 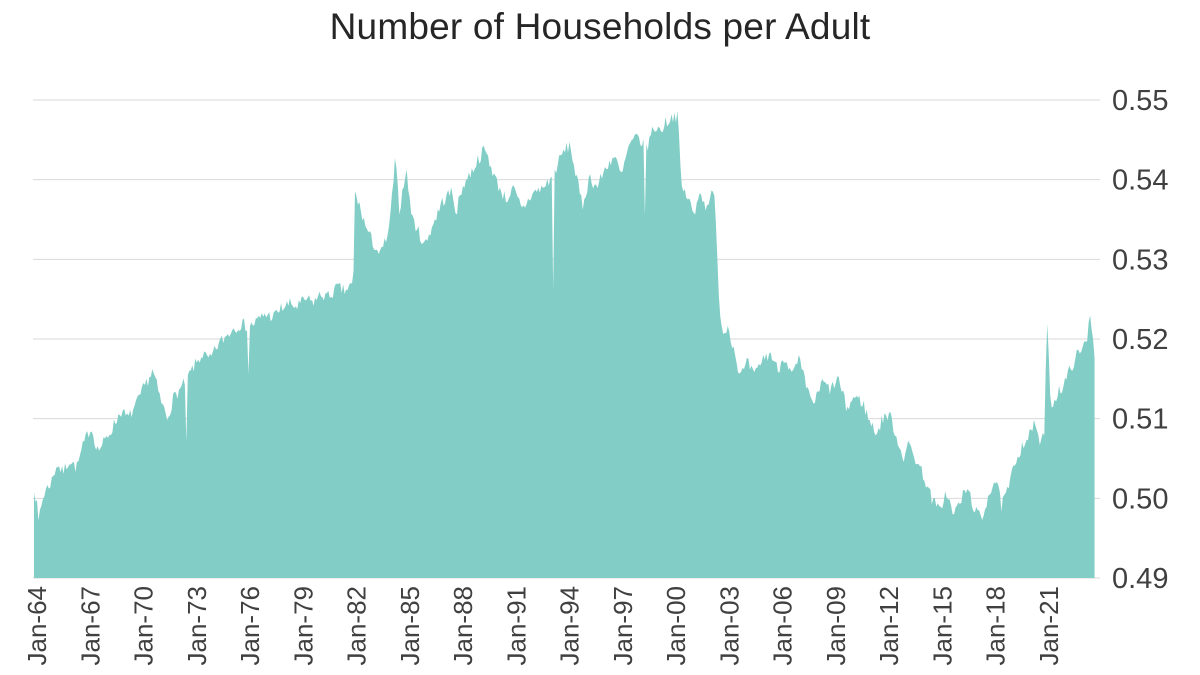 I want to click on x-axis-tick-label: Jan-64, so click(x=37, y=626).